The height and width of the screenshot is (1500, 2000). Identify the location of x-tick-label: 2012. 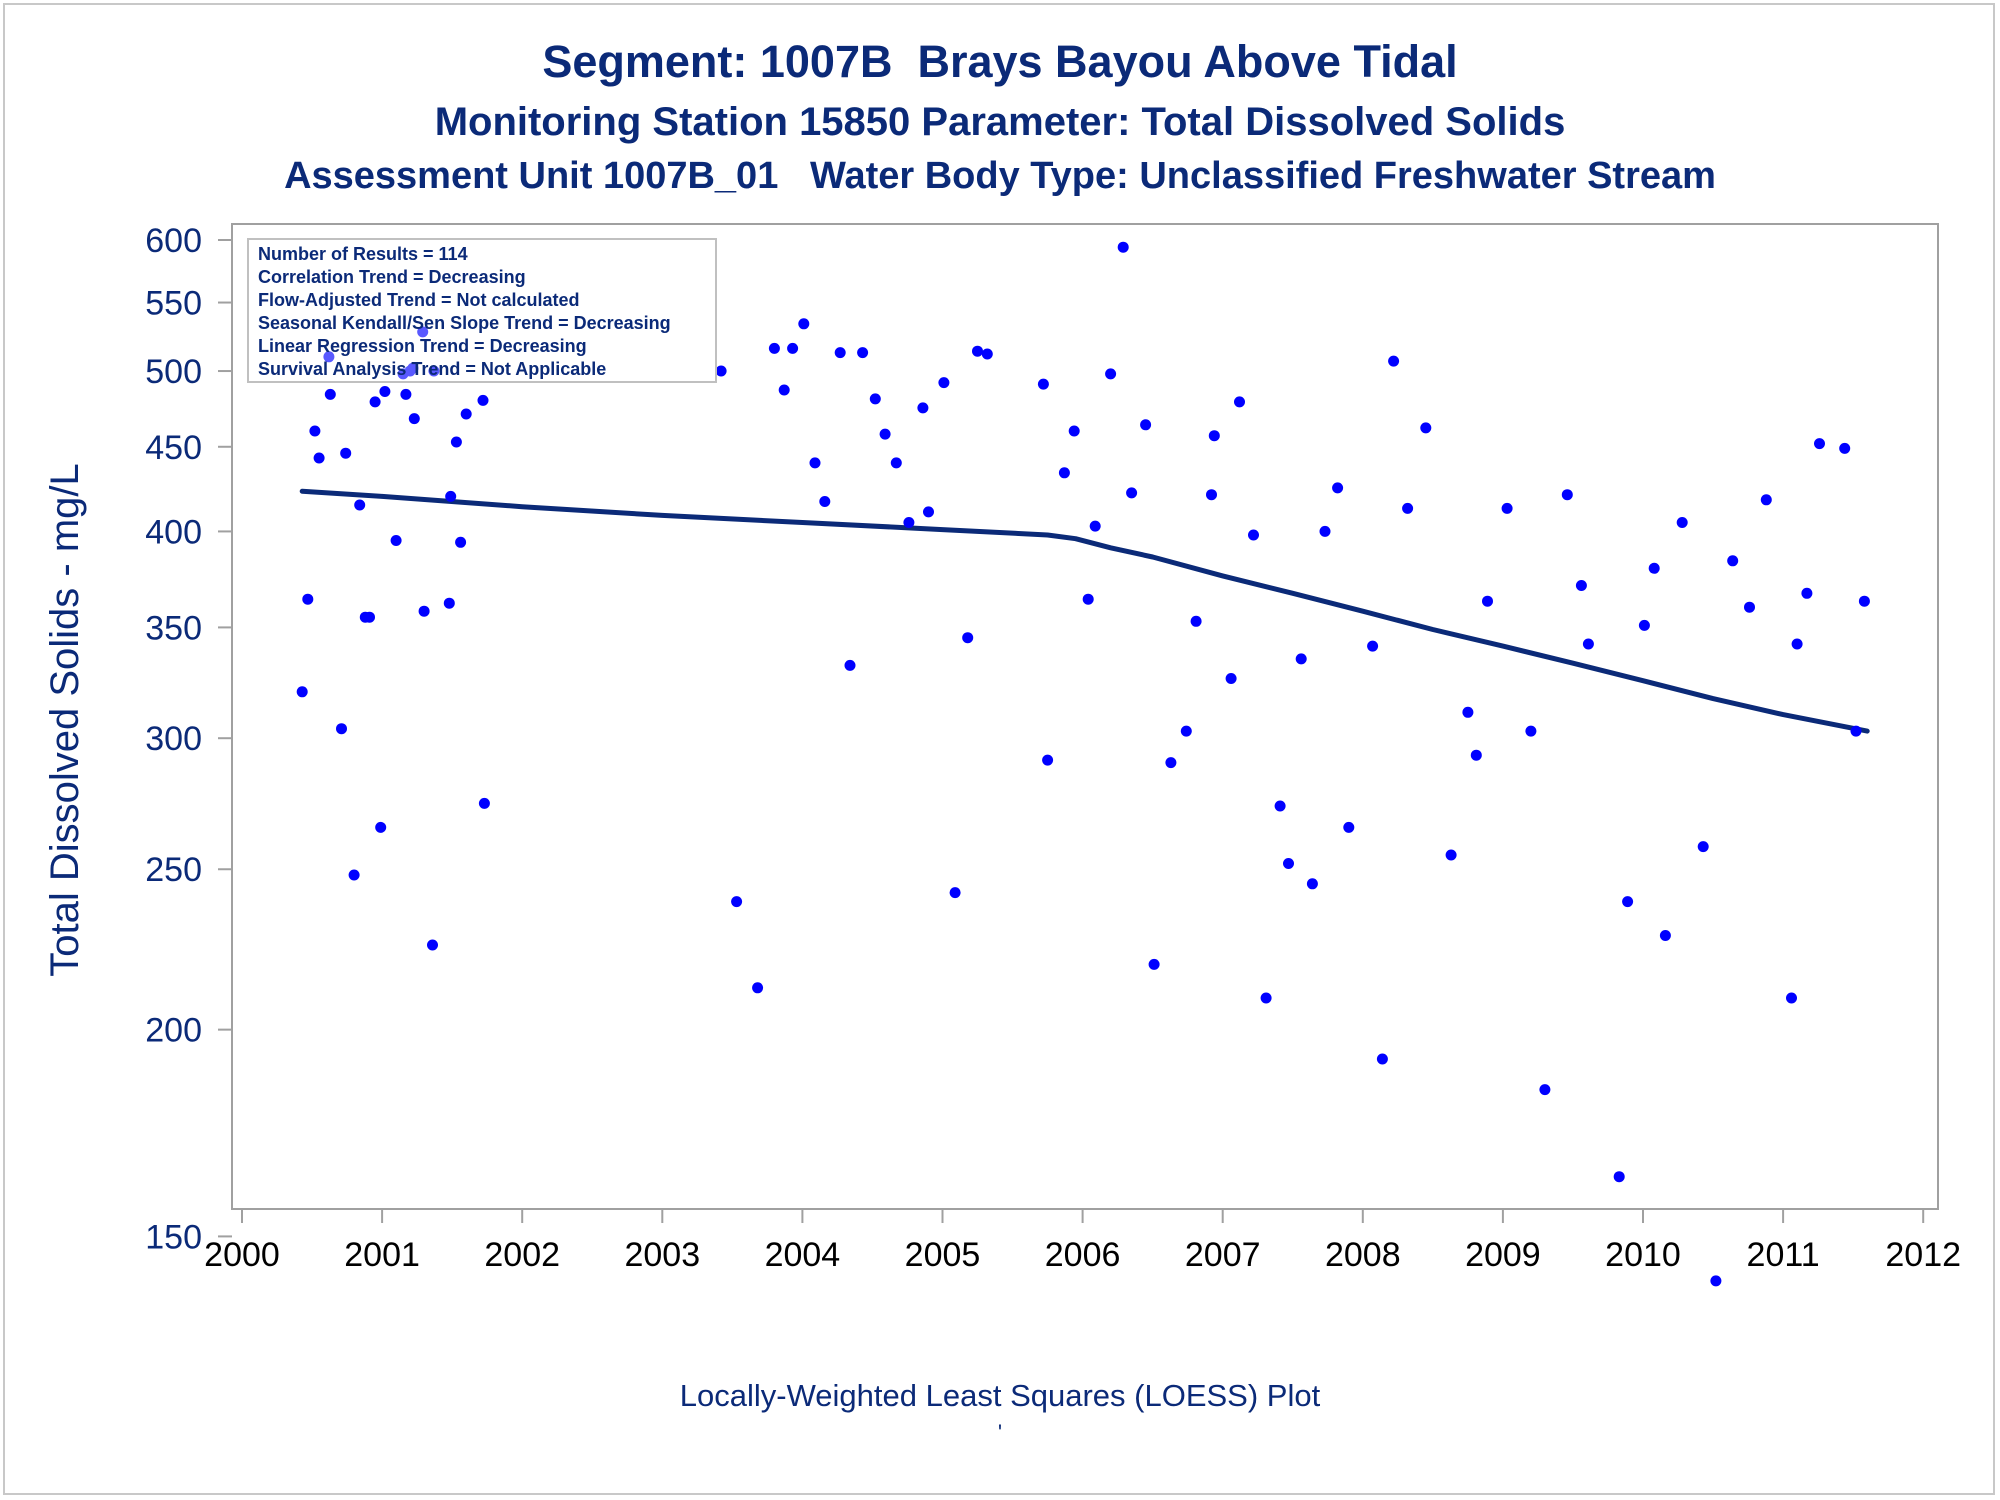
(1923, 1255).